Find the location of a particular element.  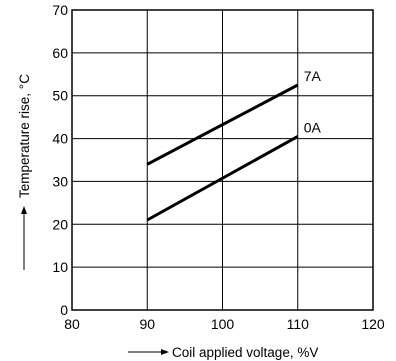

y-tick-label: 50 is located at coordinates (60, 96).